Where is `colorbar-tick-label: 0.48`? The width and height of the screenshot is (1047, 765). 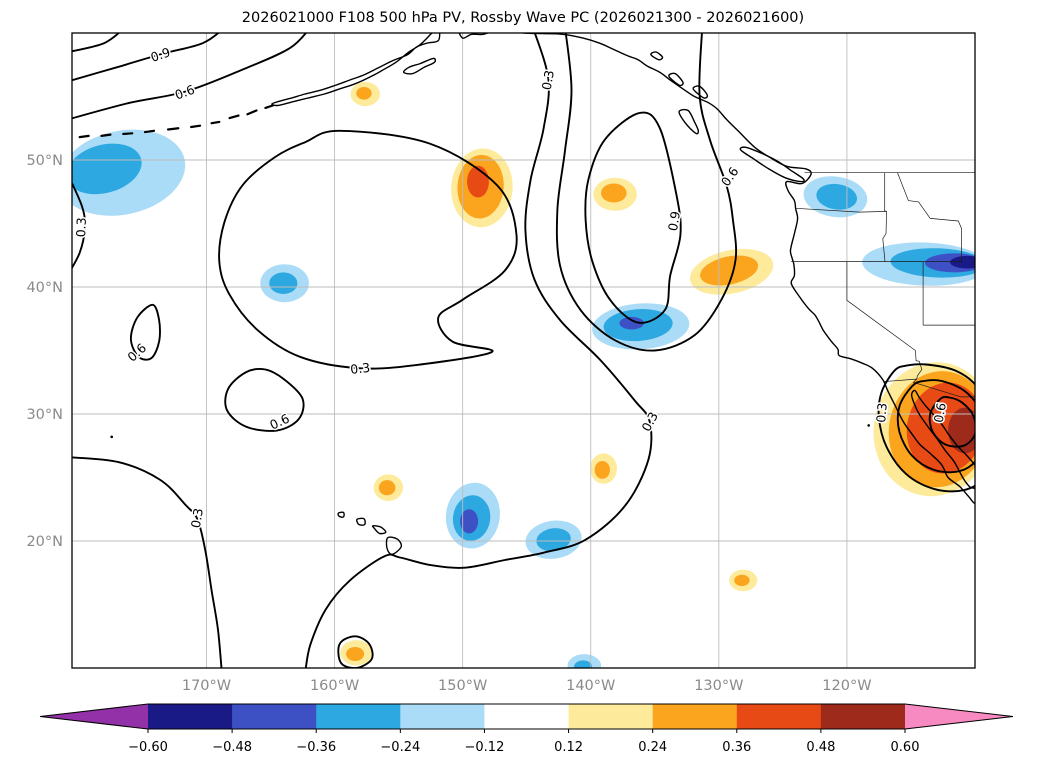 colorbar-tick-label: 0.48 is located at coordinates (820, 747).